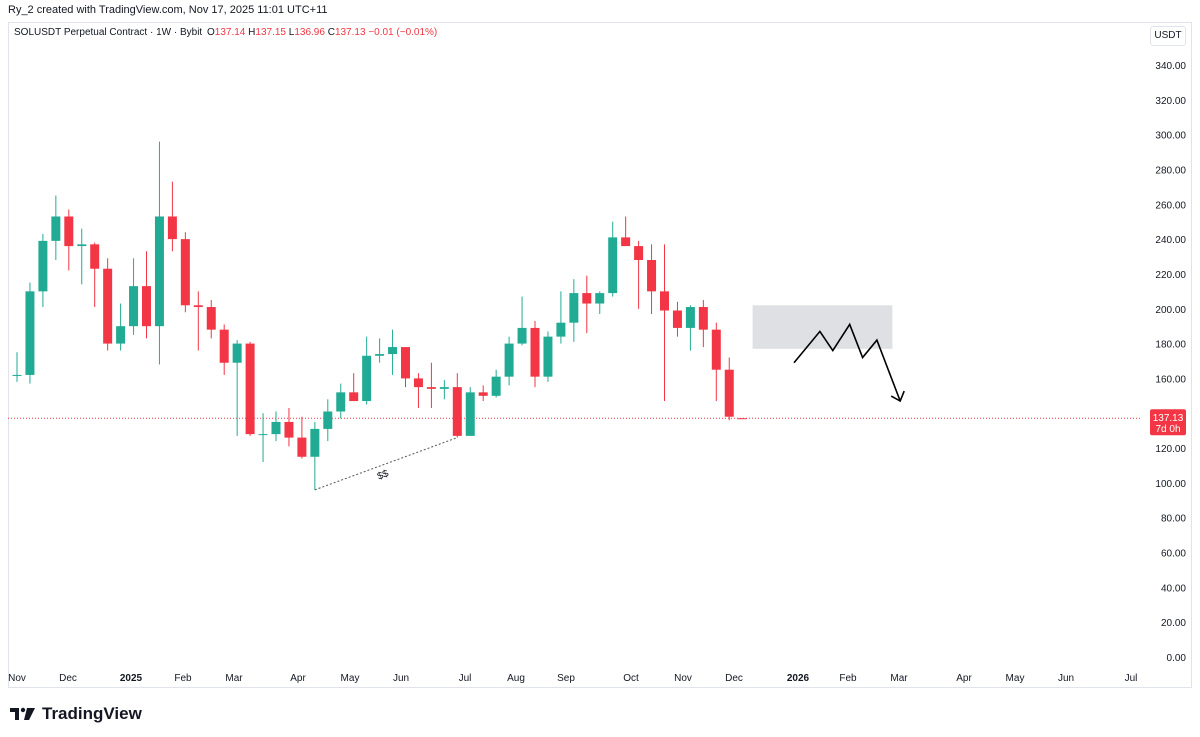 This screenshot has height=737, width=1200. I want to click on y-tick-label: 160.00, so click(1170, 379).